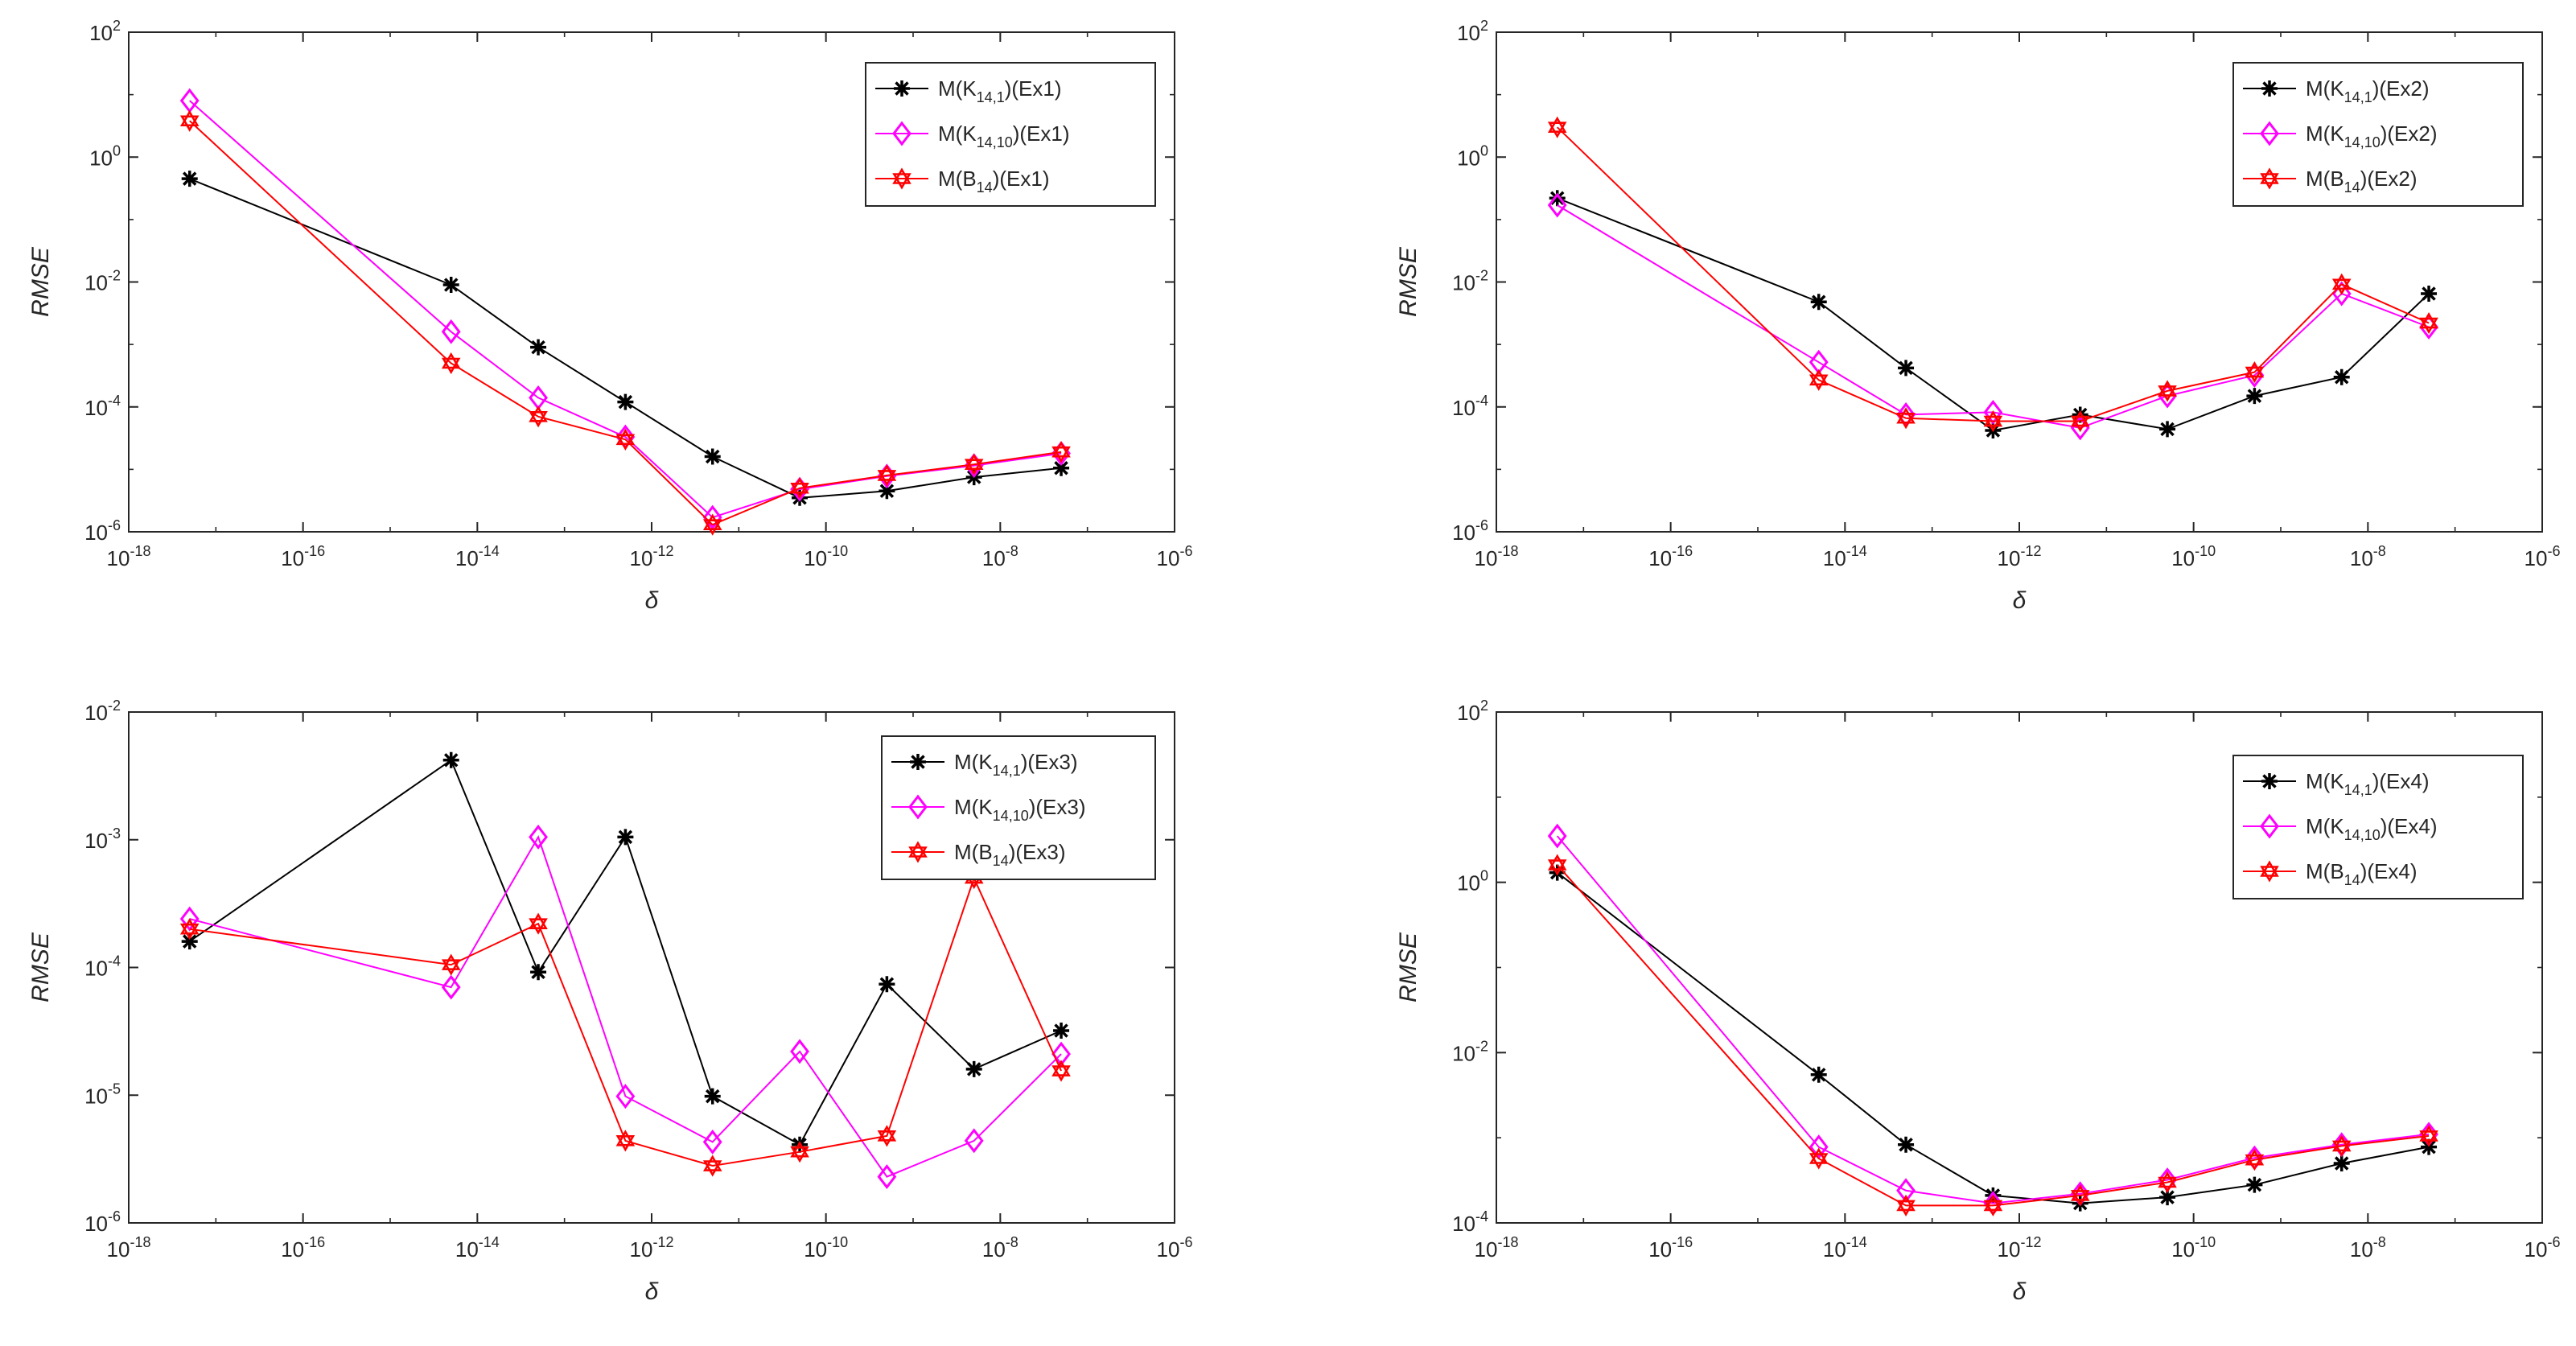  I want to click on legend-entry: M(K14,1)(Ex3), so click(984, 764).